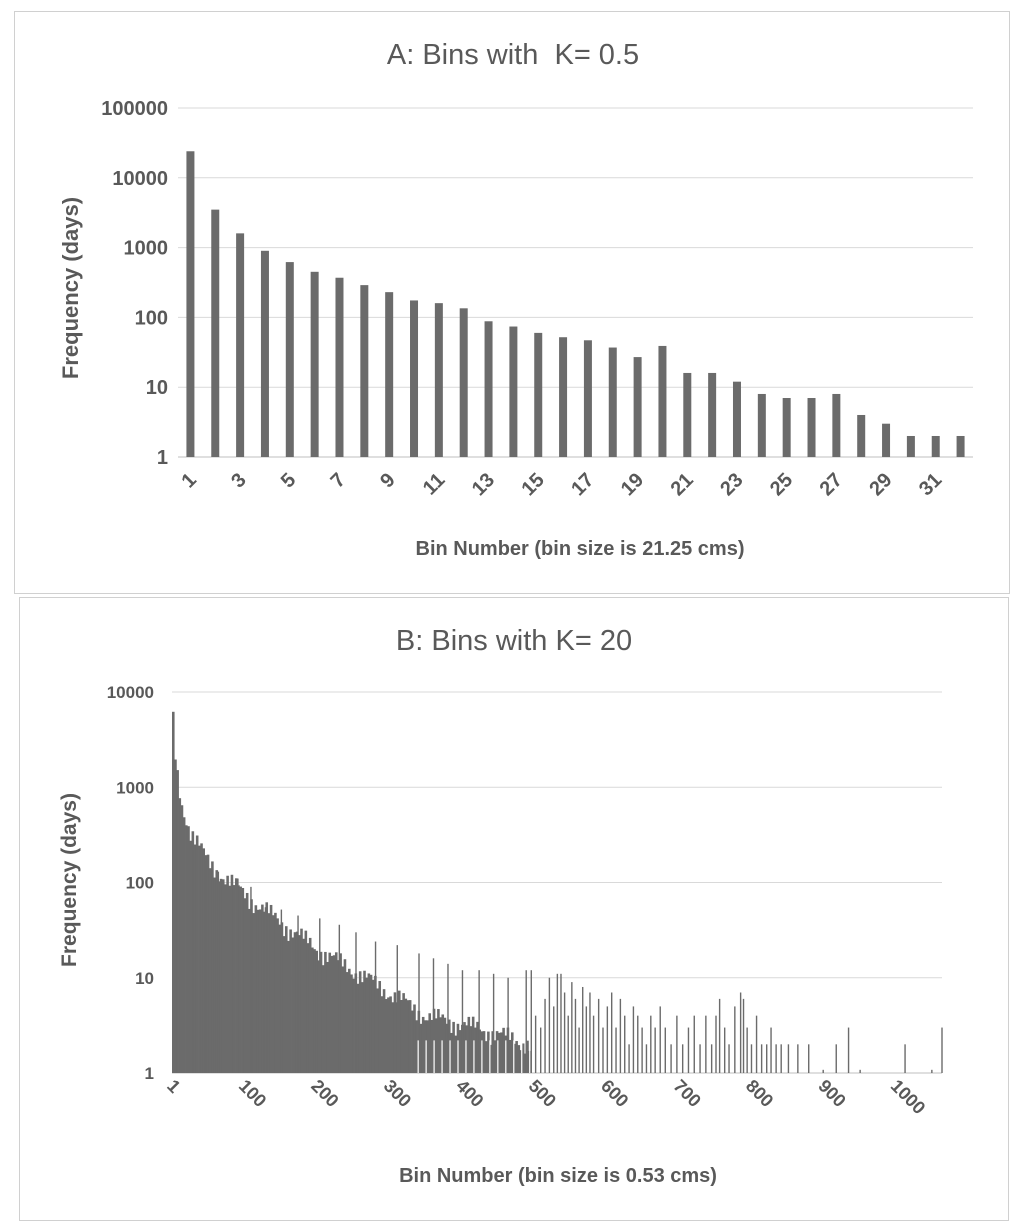  What do you see at coordinates (614, 1093) in the screenshot?
I see `chart-b-x-tick-label: 600` at bounding box center [614, 1093].